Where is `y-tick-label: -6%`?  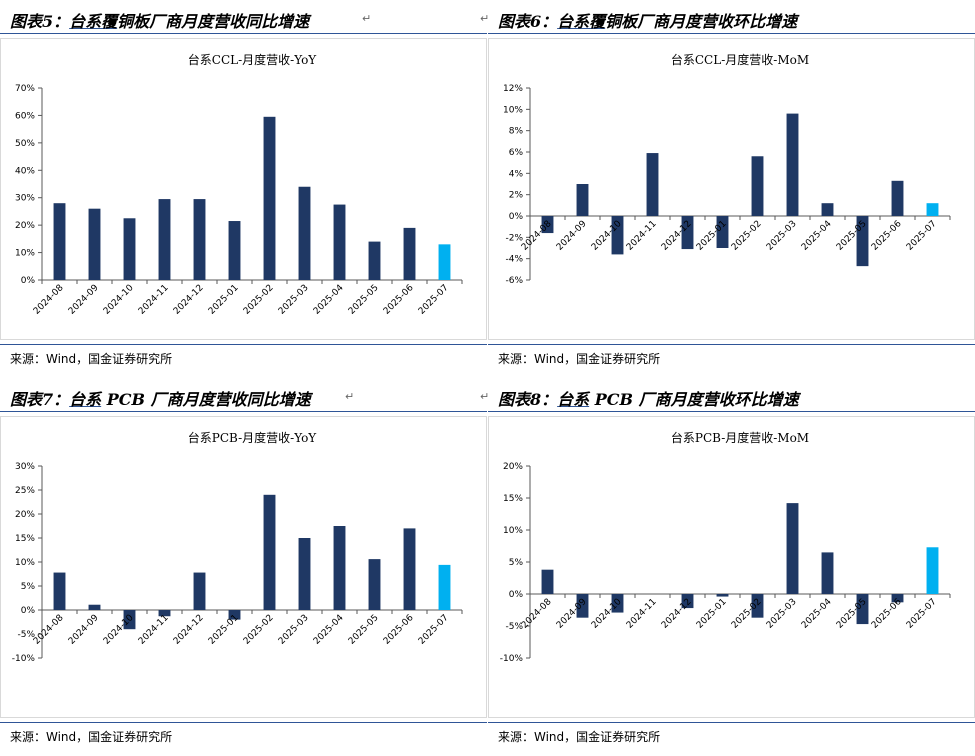
y-tick-label: -6% is located at coordinates (514, 281).